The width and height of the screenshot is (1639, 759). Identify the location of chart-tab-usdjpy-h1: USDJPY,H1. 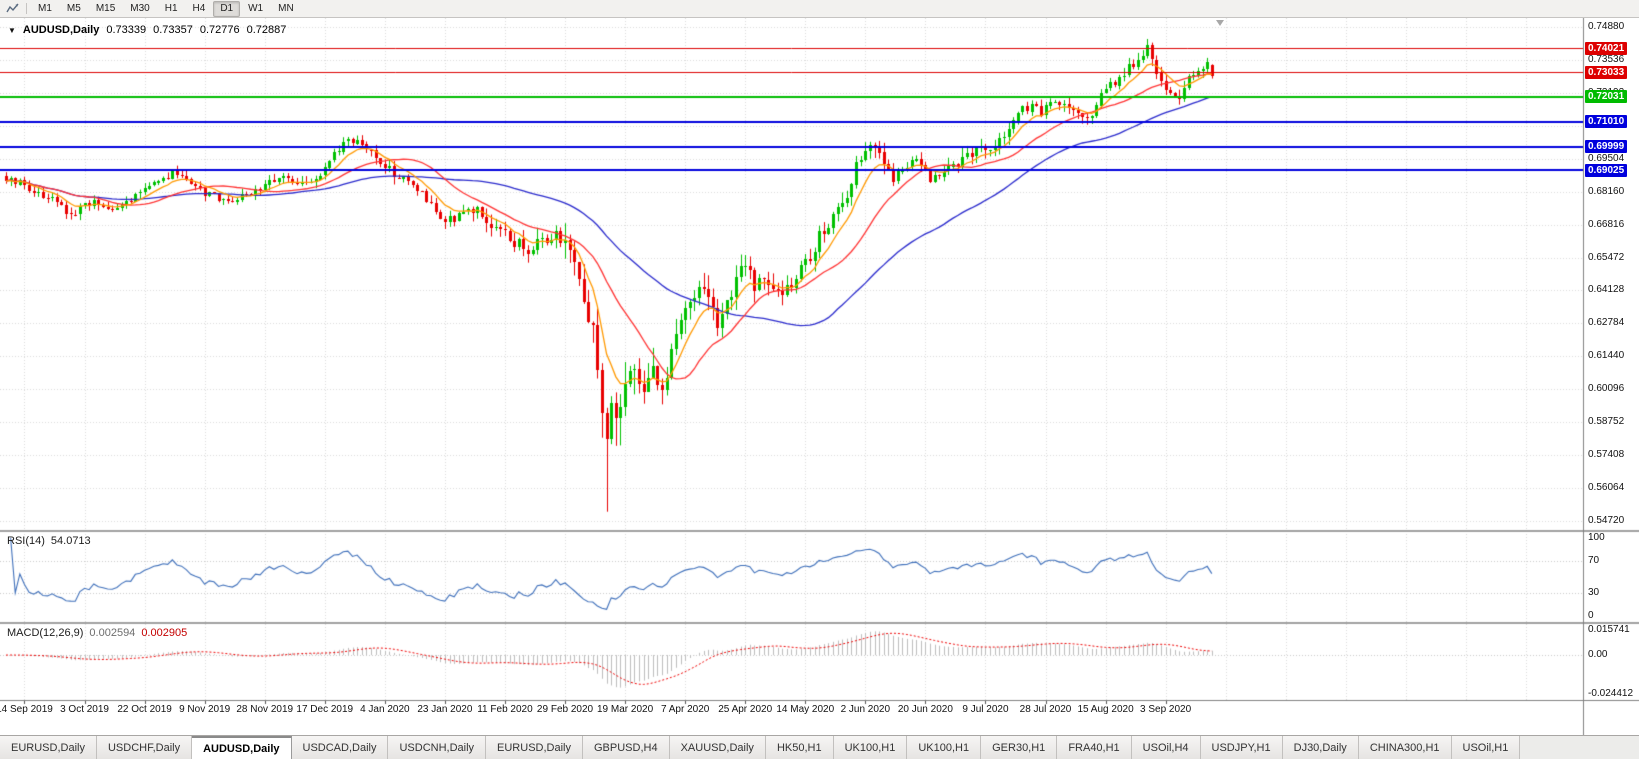
(1241, 747).